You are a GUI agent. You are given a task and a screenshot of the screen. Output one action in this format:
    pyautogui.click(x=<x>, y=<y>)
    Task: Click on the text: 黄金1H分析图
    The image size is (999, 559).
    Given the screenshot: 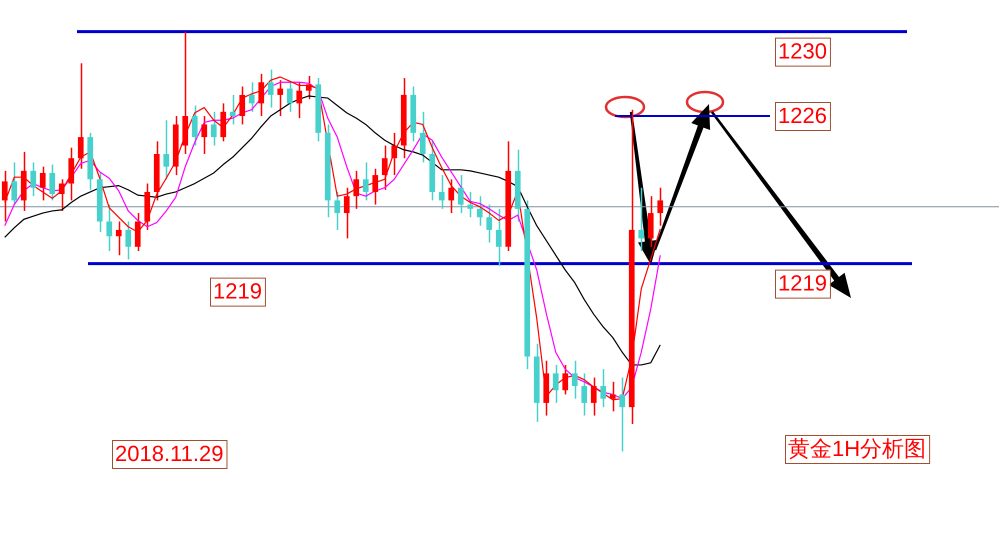 What is the action you would take?
    pyautogui.click(x=857, y=449)
    